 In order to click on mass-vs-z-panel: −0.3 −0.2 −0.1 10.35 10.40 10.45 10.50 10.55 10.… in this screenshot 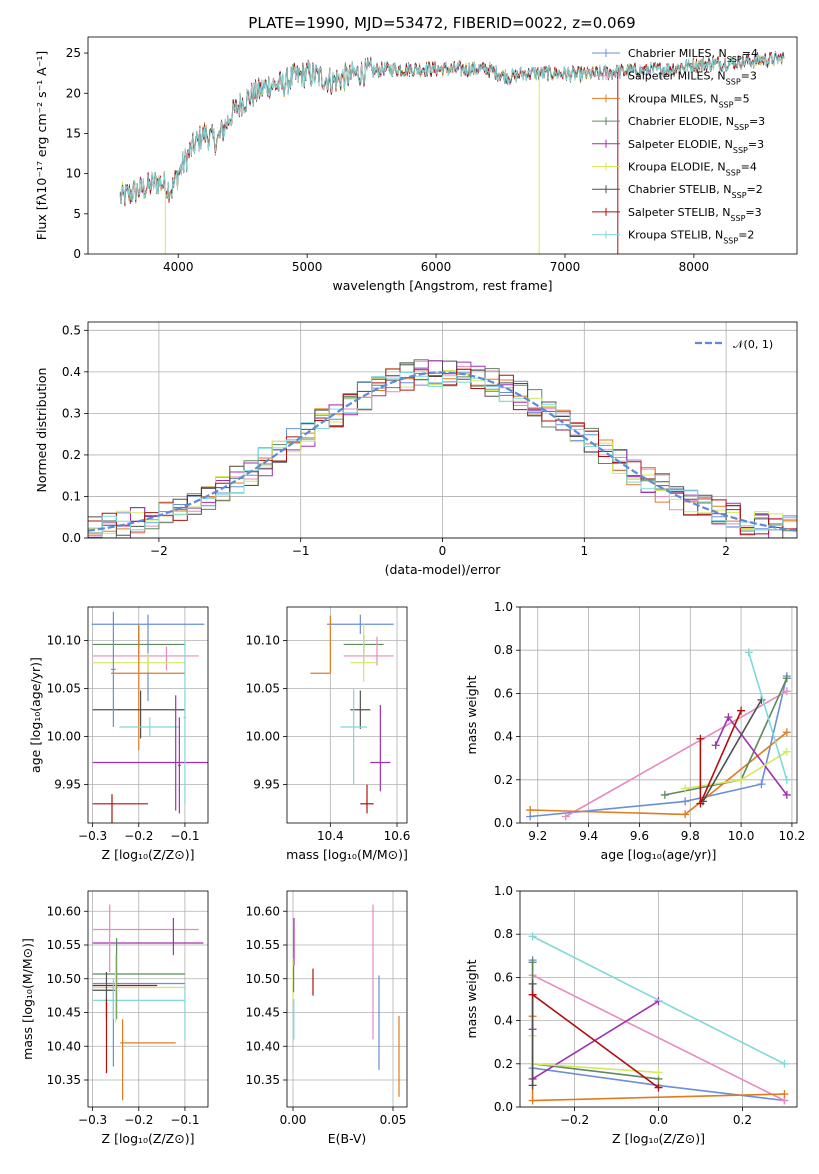, I will do `click(114, 1018)`.